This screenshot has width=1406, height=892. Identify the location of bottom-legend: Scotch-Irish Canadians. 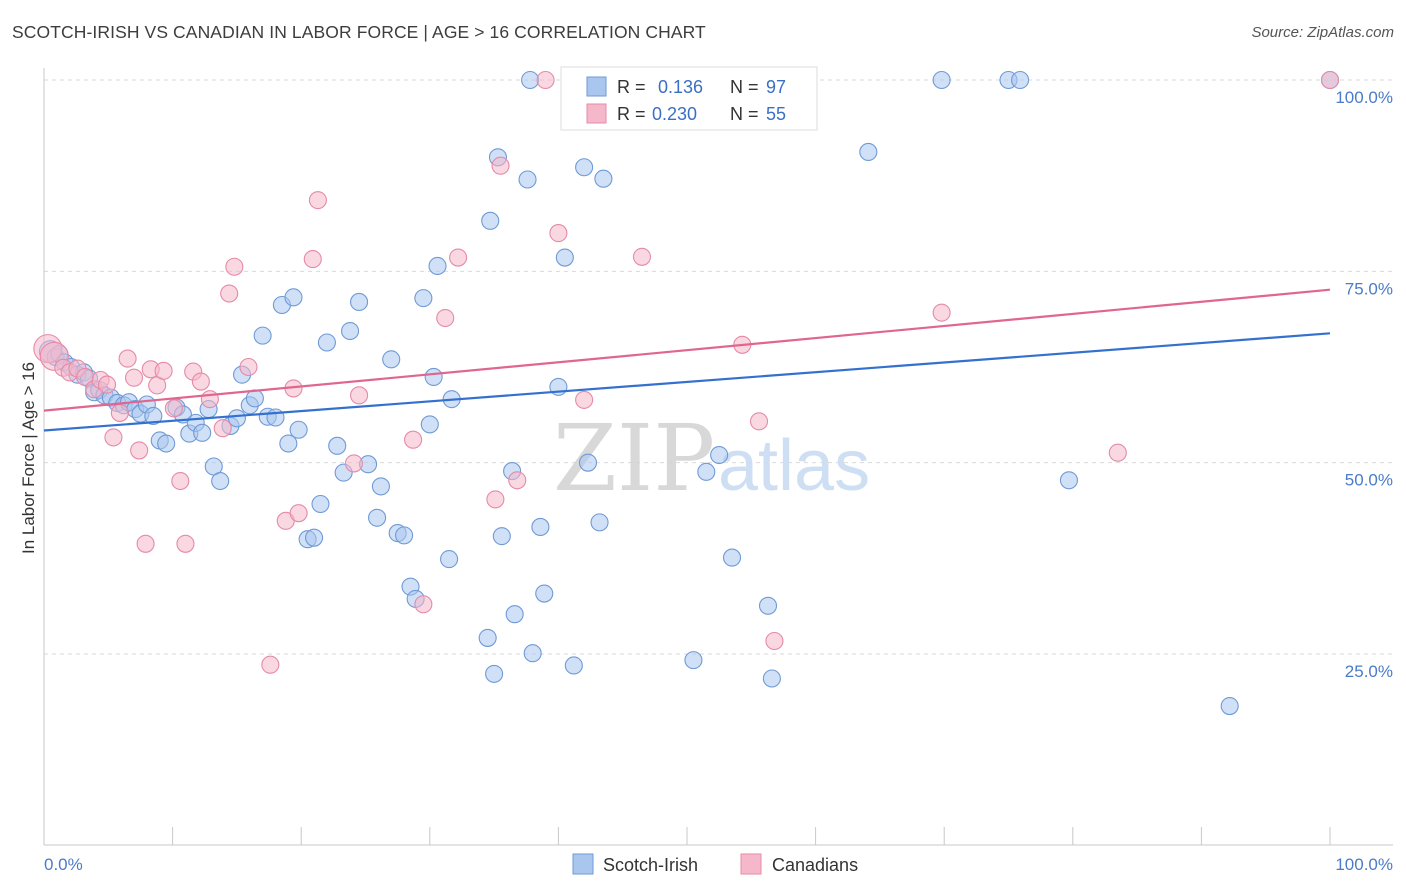
(715, 864).